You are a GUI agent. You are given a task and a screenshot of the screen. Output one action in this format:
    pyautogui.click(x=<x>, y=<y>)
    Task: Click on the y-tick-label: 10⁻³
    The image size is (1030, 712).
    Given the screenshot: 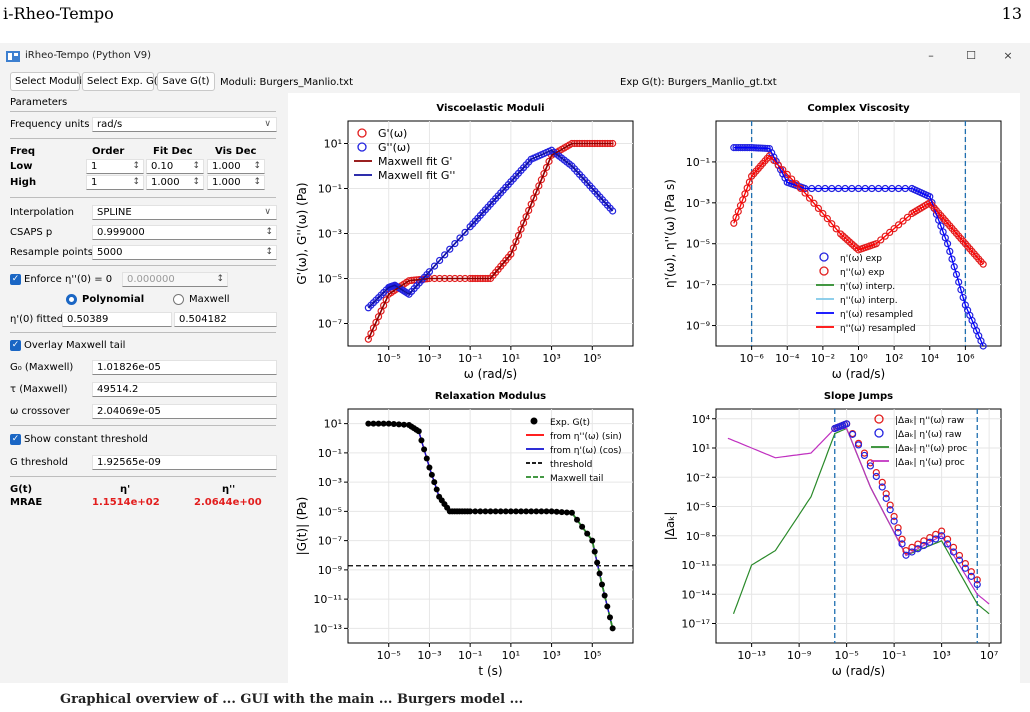 What is the action you would take?
    pyautogui.click(x=330, y=482)
    